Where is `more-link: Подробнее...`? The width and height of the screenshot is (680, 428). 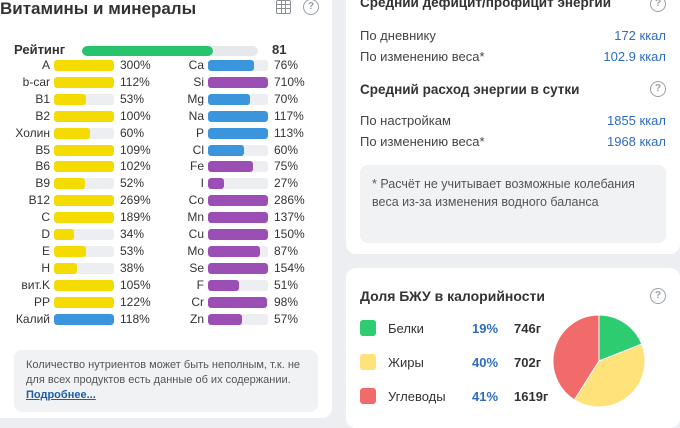 more-link: Подробнее... is located at coordinates (61, 395).